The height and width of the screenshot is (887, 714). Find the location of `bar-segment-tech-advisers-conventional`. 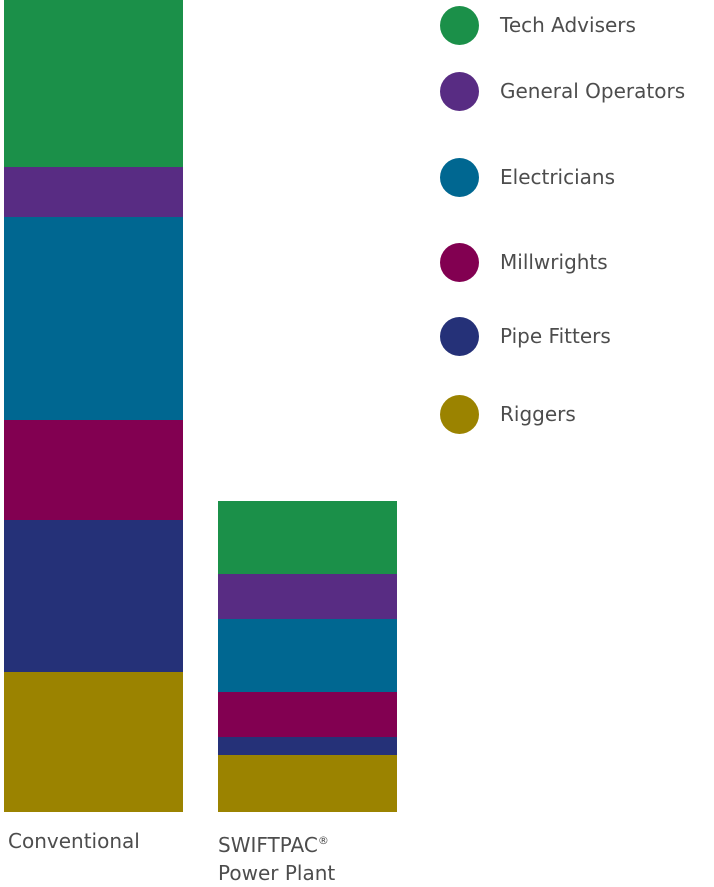

bar-segment-tech-advisers-conventional is located at coordinates (93, 83).